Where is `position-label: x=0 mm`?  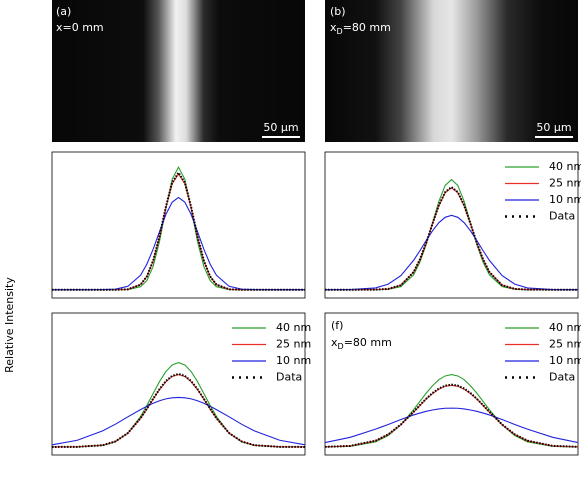 position-label: x=0 mm is located at coordinates (80, 27).